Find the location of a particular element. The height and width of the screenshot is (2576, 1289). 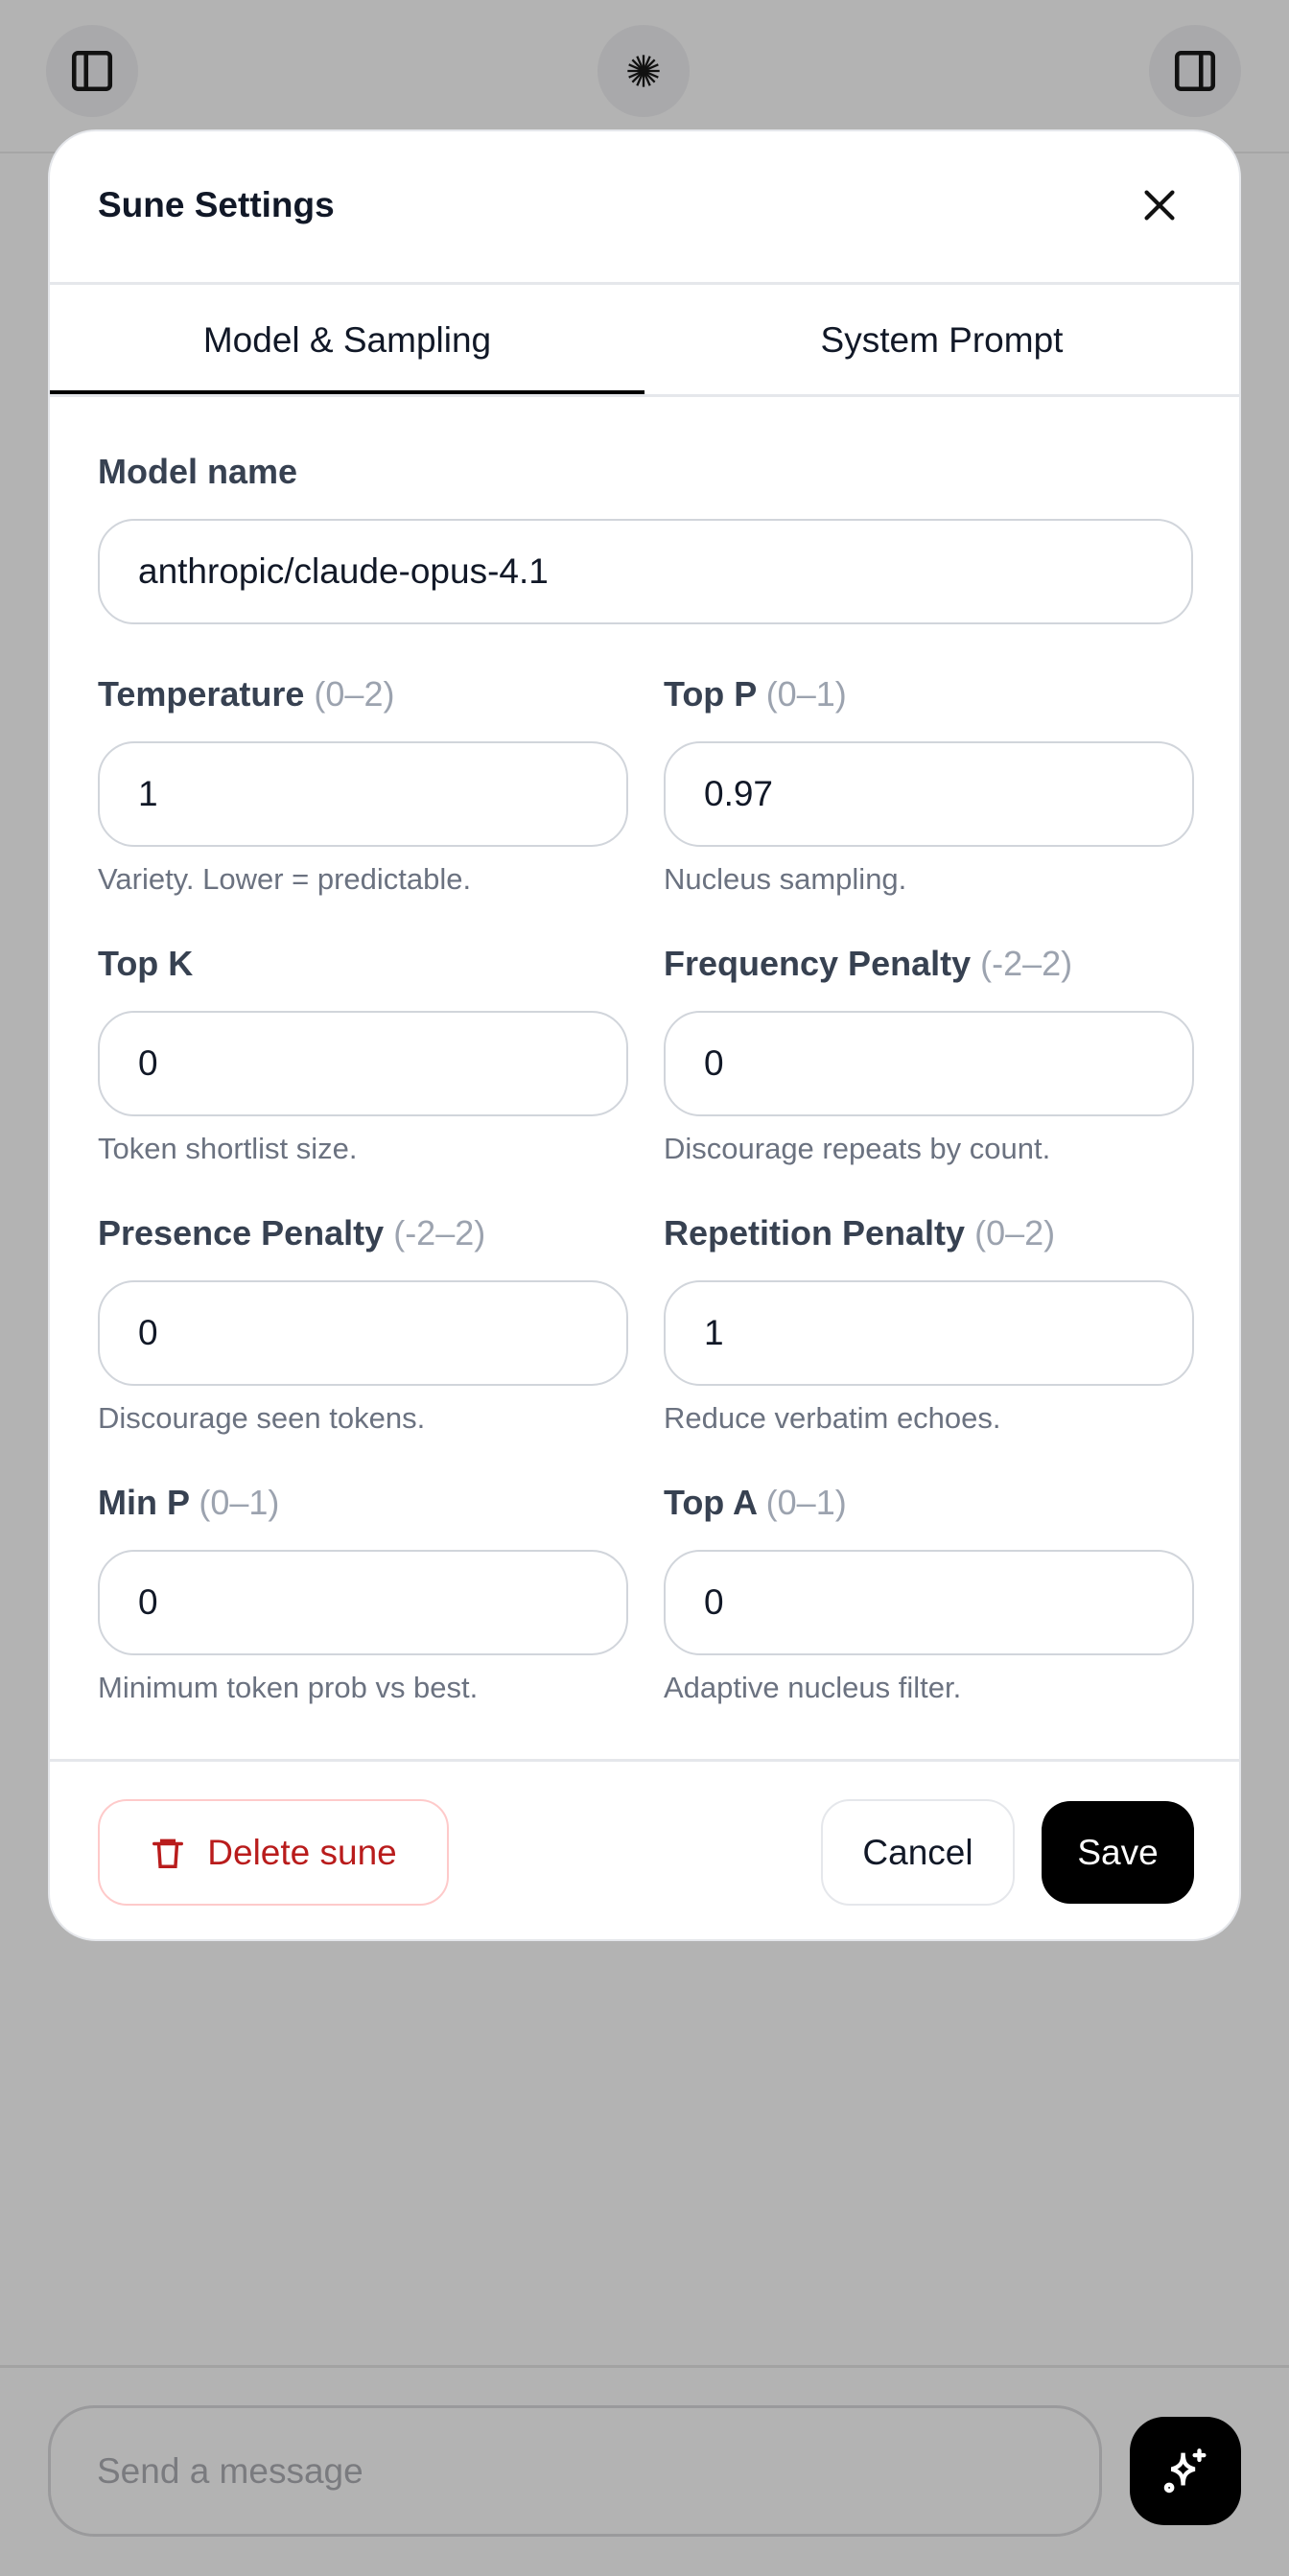

field-top-a: Top A (0–1) 0 Adaptive nucleus filter. is located at coordinates (929, 1592).